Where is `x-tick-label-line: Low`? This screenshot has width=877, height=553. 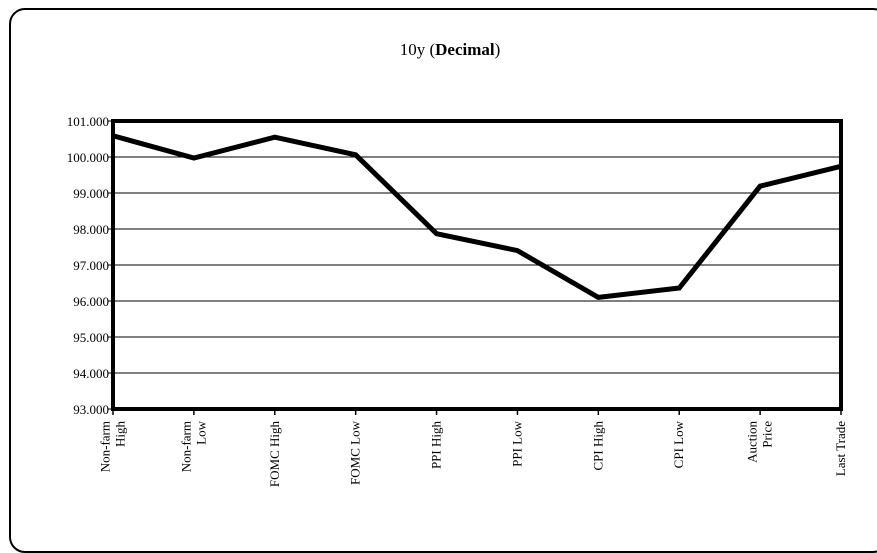
x-tick-label-line: Low is located at coordinates (200, 432).